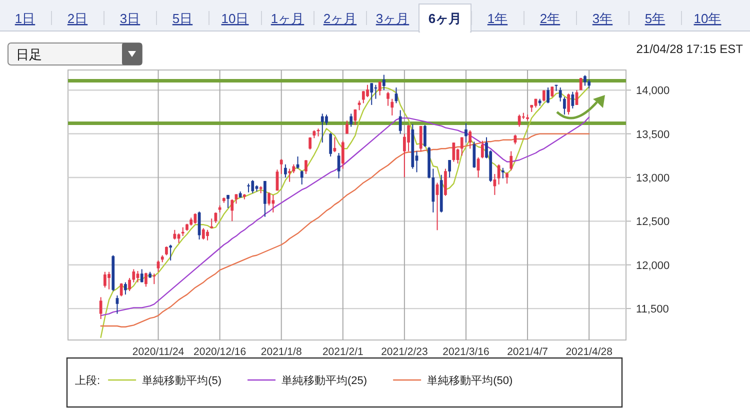 Image resolution: width=750 pixels, height=410 pixels. What do you see at coordinates (466, 352) in the screenshot?
I see `x-tick-label: 2021/3/16` at bounding box center [466, 352].